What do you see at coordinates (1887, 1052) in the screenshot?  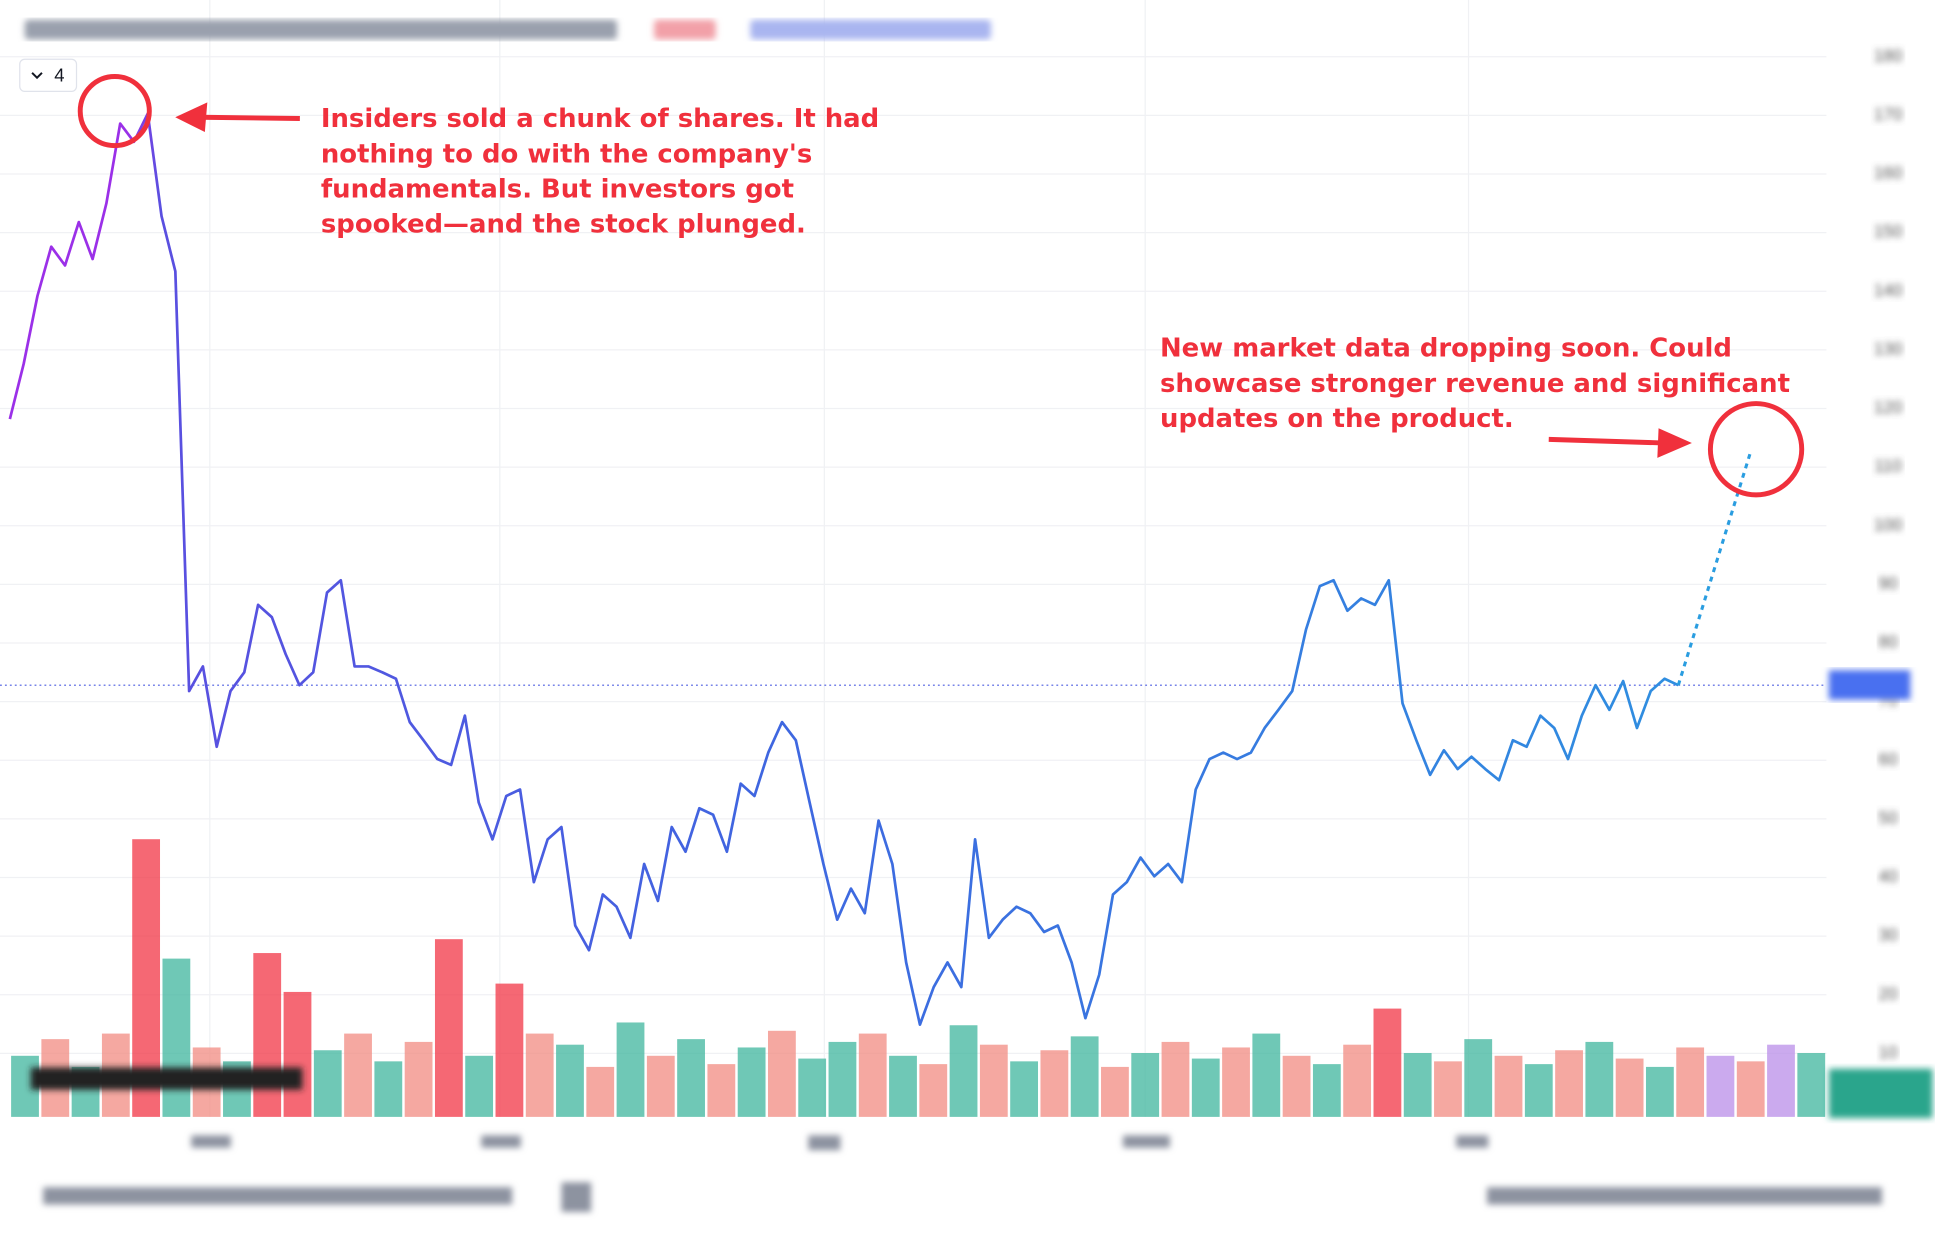 I see `y-tick-label: 10` at bounding box center [1887, 1052].